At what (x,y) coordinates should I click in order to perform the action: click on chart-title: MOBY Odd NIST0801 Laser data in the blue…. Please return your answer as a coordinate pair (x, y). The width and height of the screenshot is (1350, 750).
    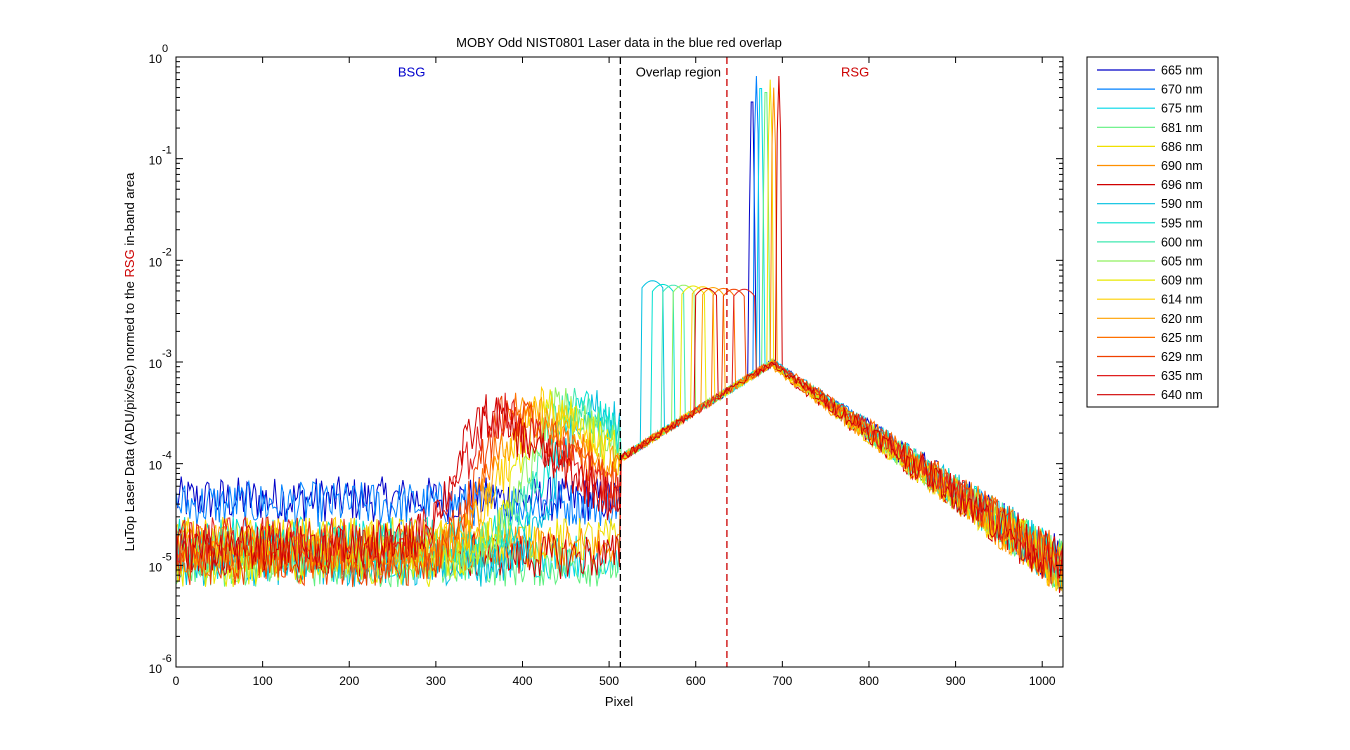
    Looking at the image, I should click on (619, 42).